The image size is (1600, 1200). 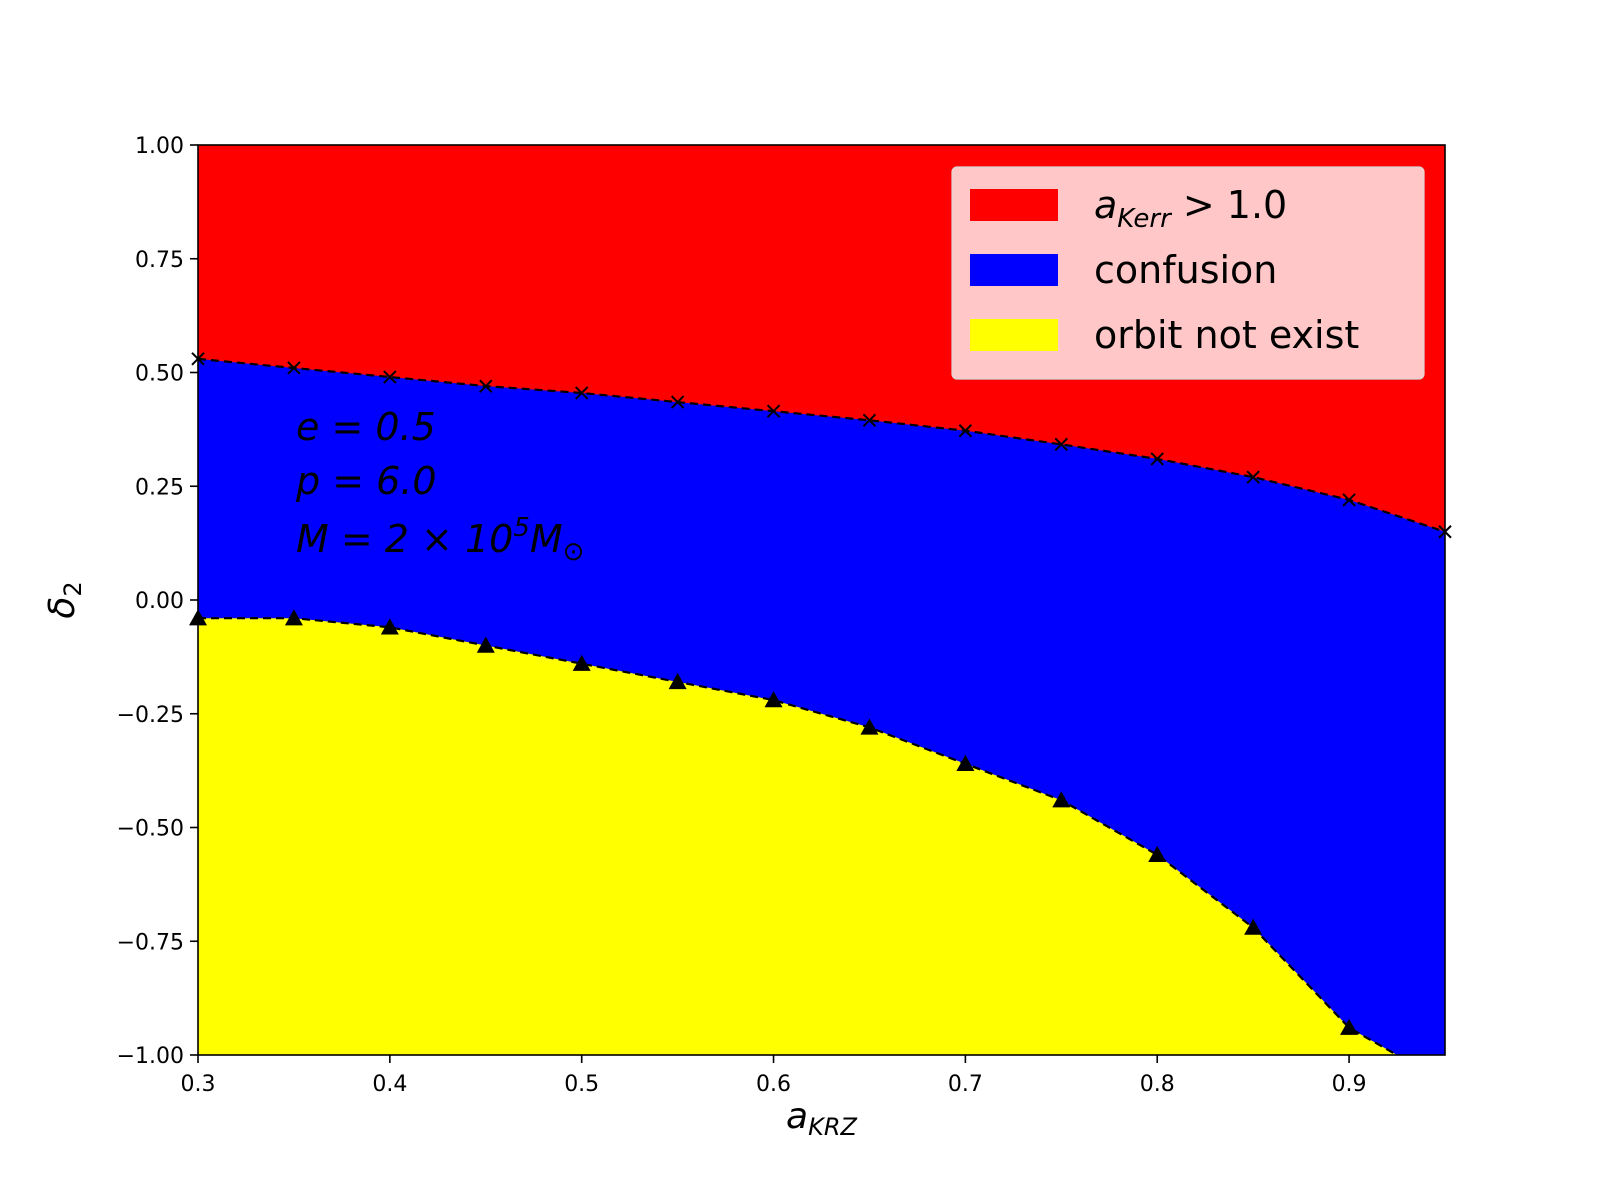 What do you see at coordinates (159, 374) in the screenshot?
I see `y-tick-label: 0.50` at bounding box center [159, 374].